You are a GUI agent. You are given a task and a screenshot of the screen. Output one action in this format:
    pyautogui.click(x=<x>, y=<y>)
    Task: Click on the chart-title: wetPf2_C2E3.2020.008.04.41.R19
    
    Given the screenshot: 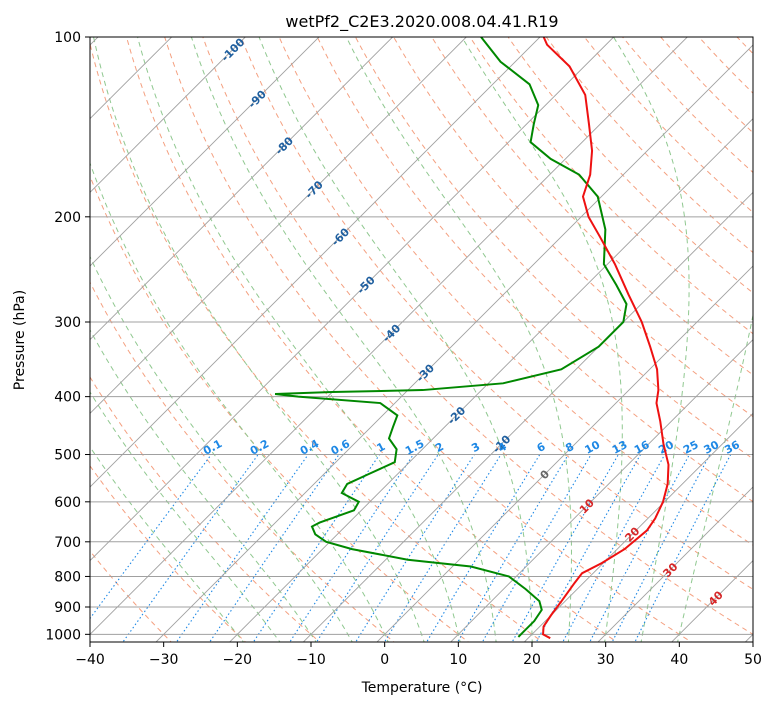 What is the action you would take?
    pyautogui.click(x=421, y=22)
    